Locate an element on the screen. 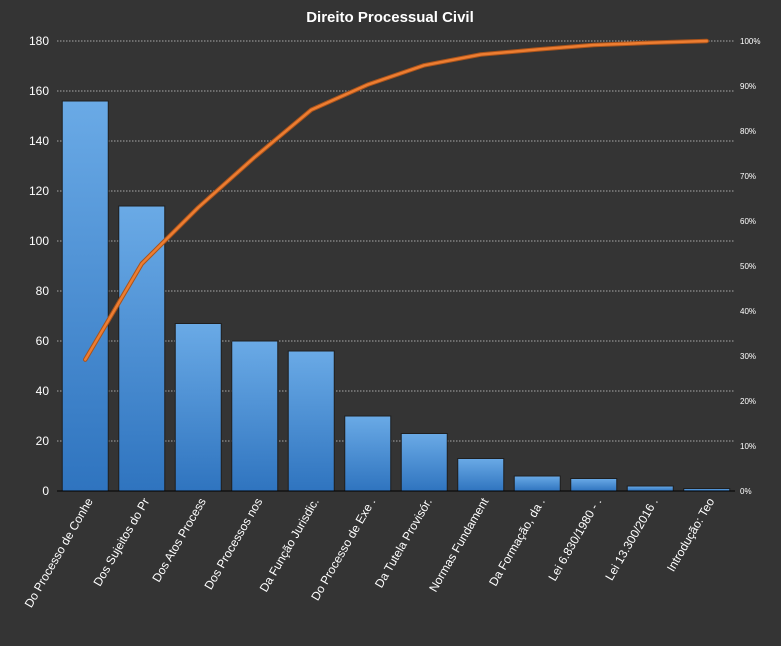 The height and width of the screenshot is (646, 781). x-tick-label: Da Formação, da . is located at coordinates (517, 542).